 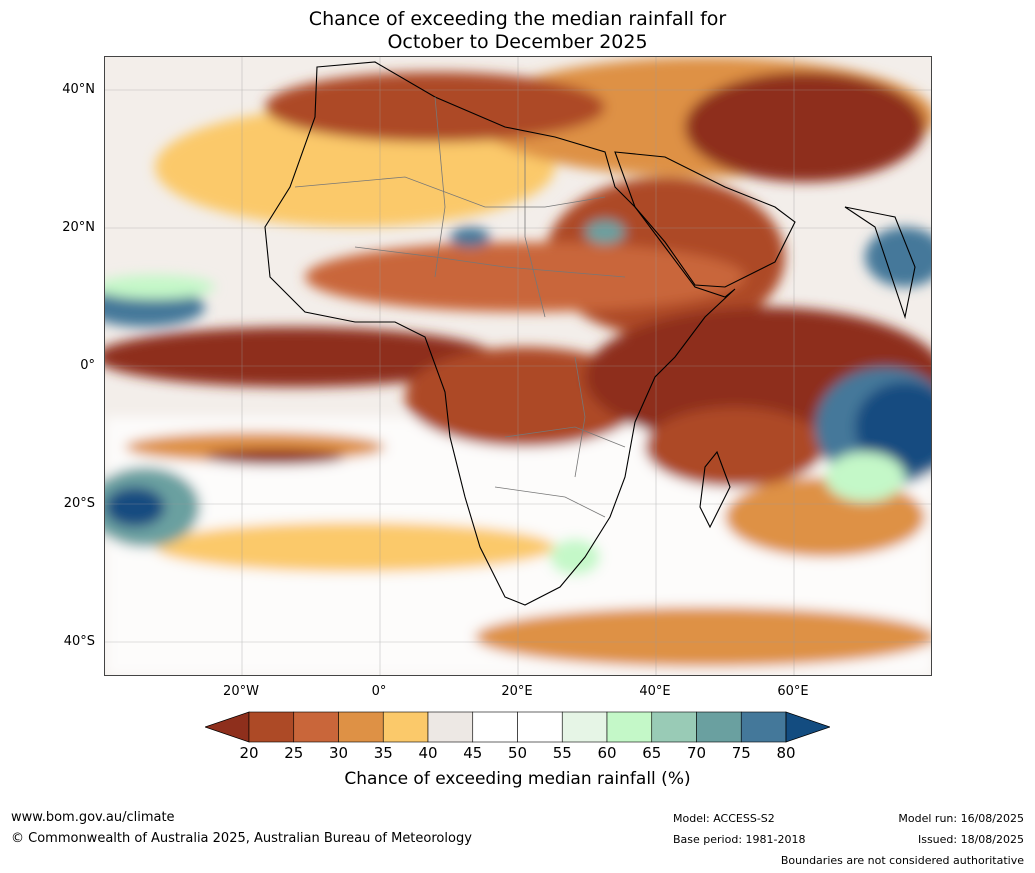 I want to click on colorbar-tick-label: 25, so click(x=294, y=753).